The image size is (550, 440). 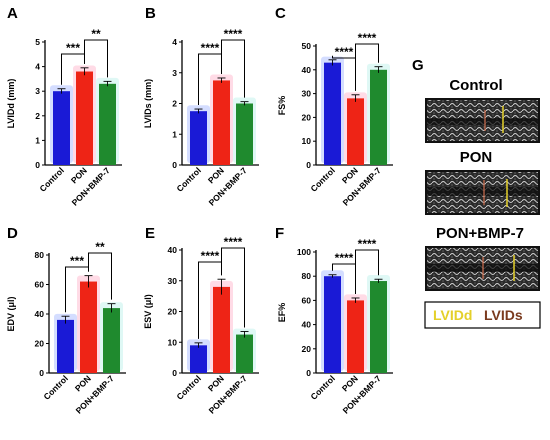 What do you see at coordinates (173, 342) in the screenshot?
I see `y-tick-label: 10` at bounding box center [173, 342].